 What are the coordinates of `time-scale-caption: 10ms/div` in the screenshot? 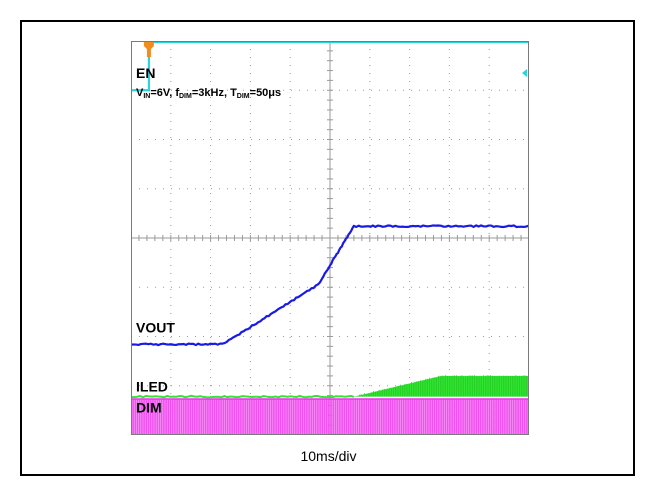 It's located at (328, 456).